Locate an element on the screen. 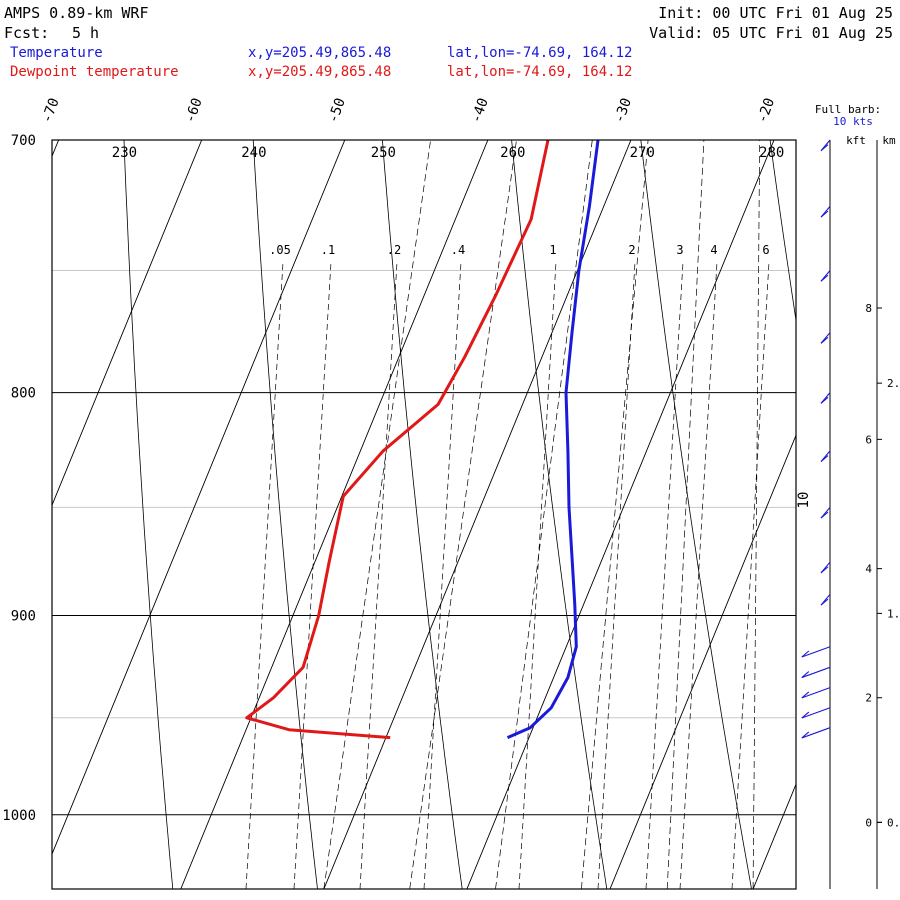  mixing-ratio-label-10: 10 is located at coordinates (804, 500).